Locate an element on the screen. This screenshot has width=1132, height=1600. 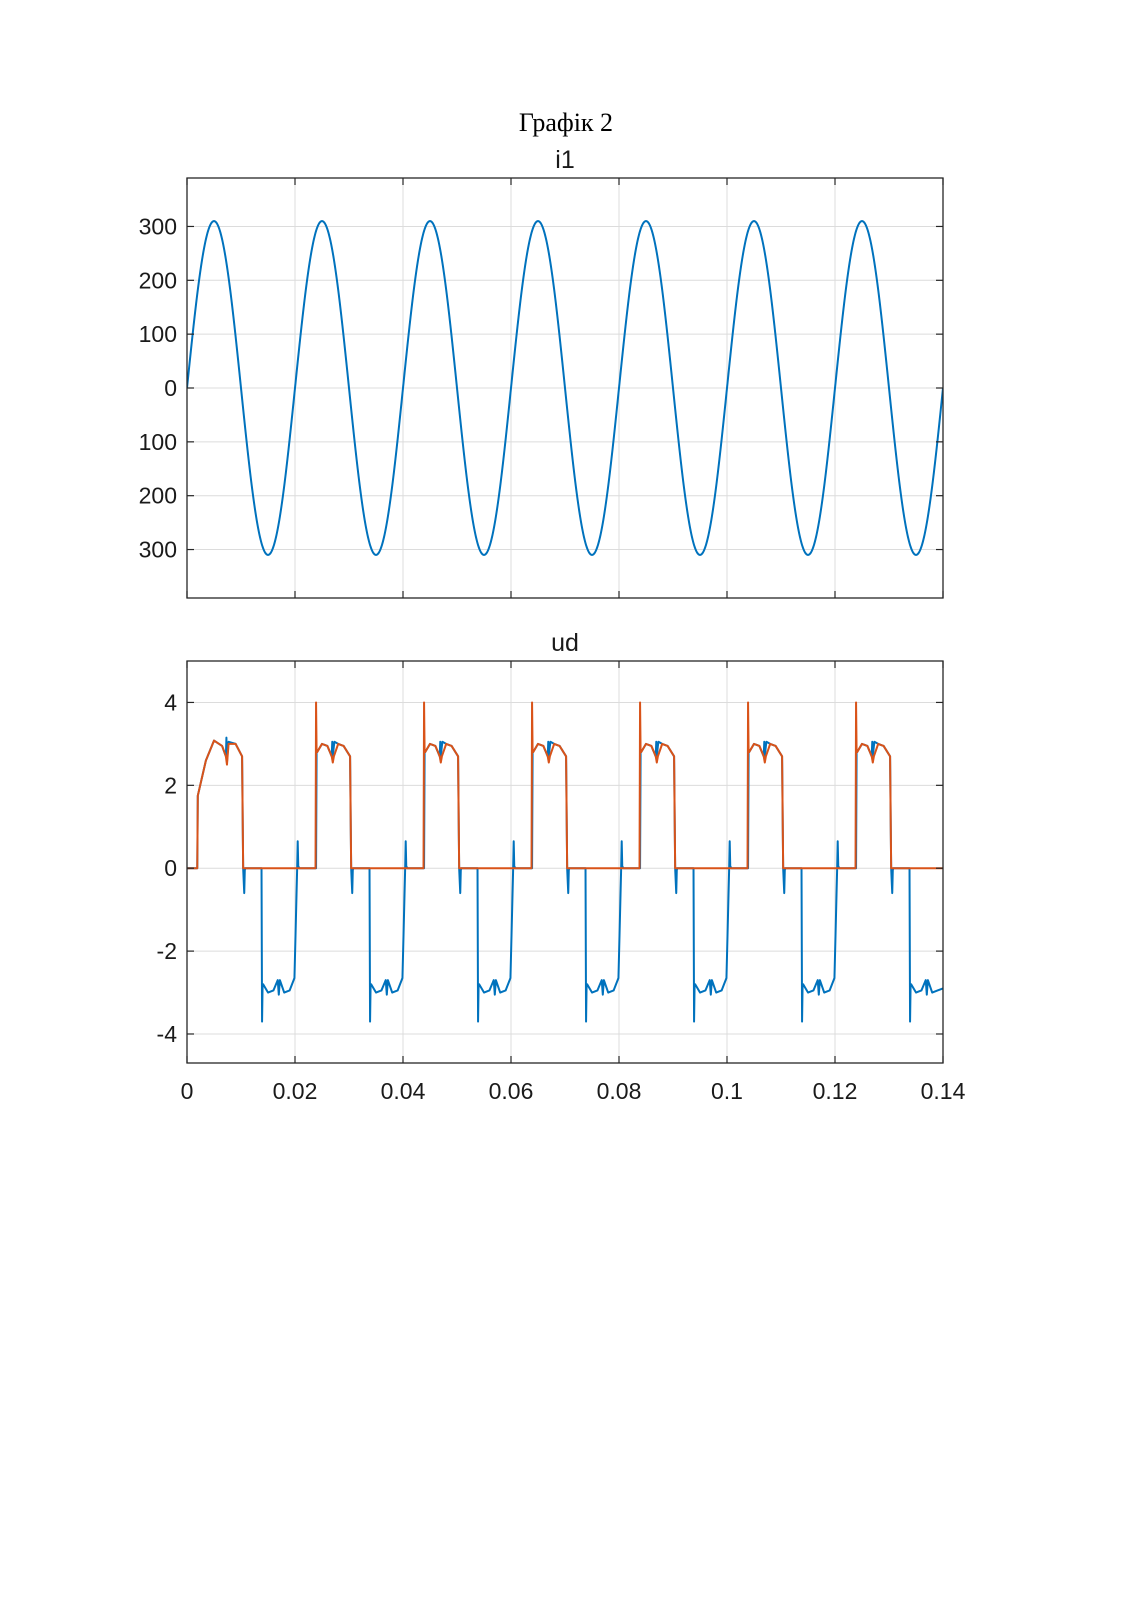
figure-caption: Графік 2 is located at coordinates (566, 122).